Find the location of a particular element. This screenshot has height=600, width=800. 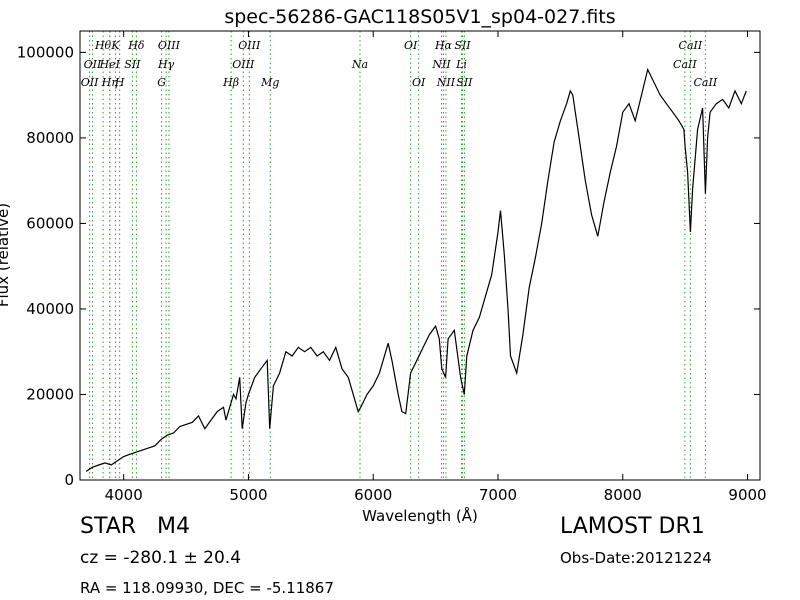

line-label-15: Mg is located at coordinates (269, 82).